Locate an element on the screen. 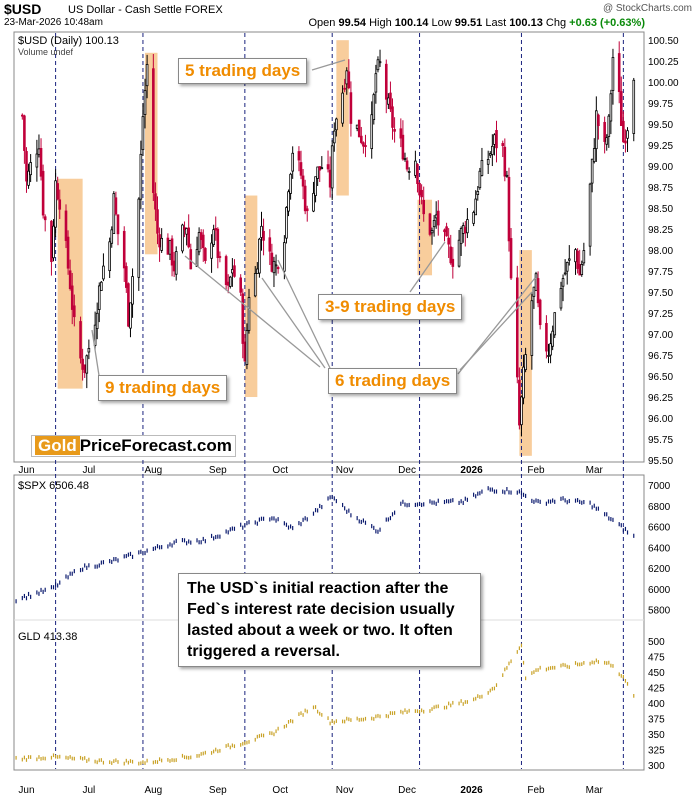 The height and width of the screenshot is (800, 700). usd-y-tick-15: 99.00 is located at coordinates (660, 167).